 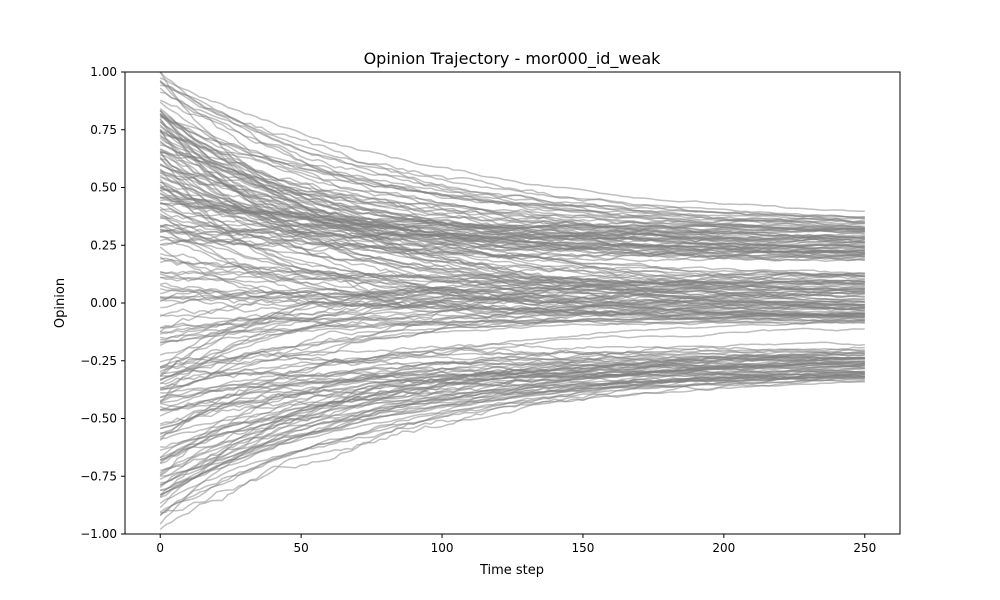 What do you see at coordinates (300, 548) in the screenshot?
I see `x-tick-label: 50` at bounding box center [300, 548].